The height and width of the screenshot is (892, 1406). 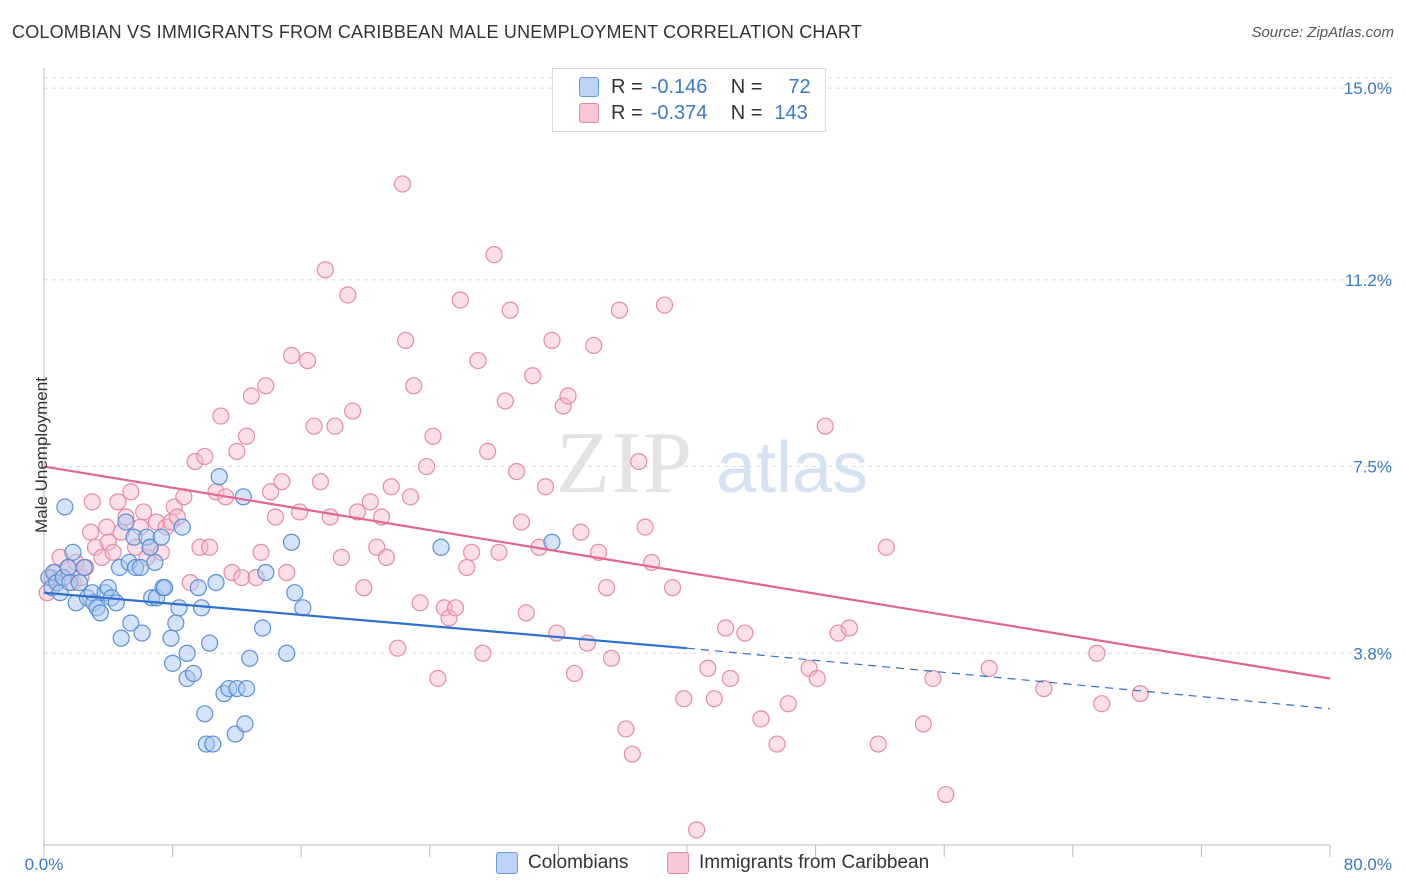 What do you see at coordinates (1322, 32) in the screenshot?
I see `source-label: Source: ZipAtlas.com` at bounding box center [1322, 32].